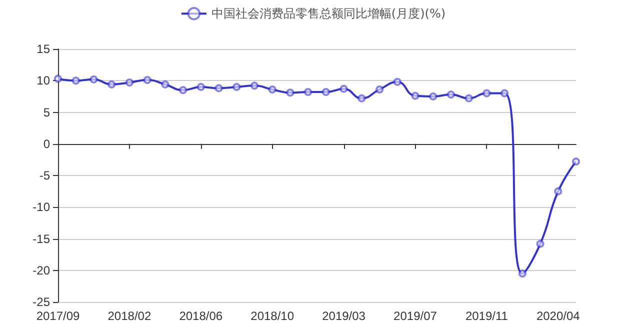  What do you see at coordinates (43, 49) in the screenshot?
I see `y-tick-label: 15` at bounding box center [43, 49].